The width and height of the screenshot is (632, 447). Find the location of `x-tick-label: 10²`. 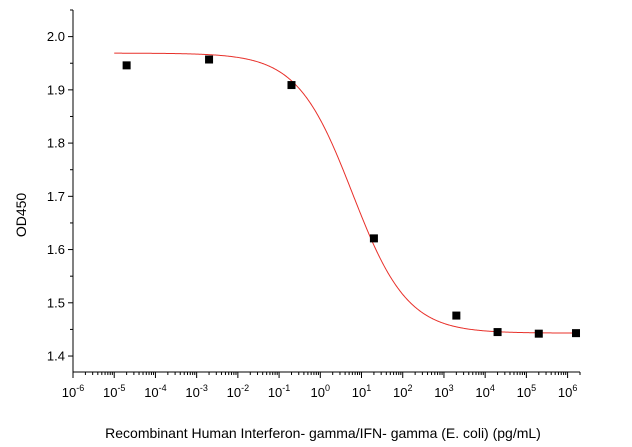

x-tick-label: 10² is located at coordinates (402, 391).